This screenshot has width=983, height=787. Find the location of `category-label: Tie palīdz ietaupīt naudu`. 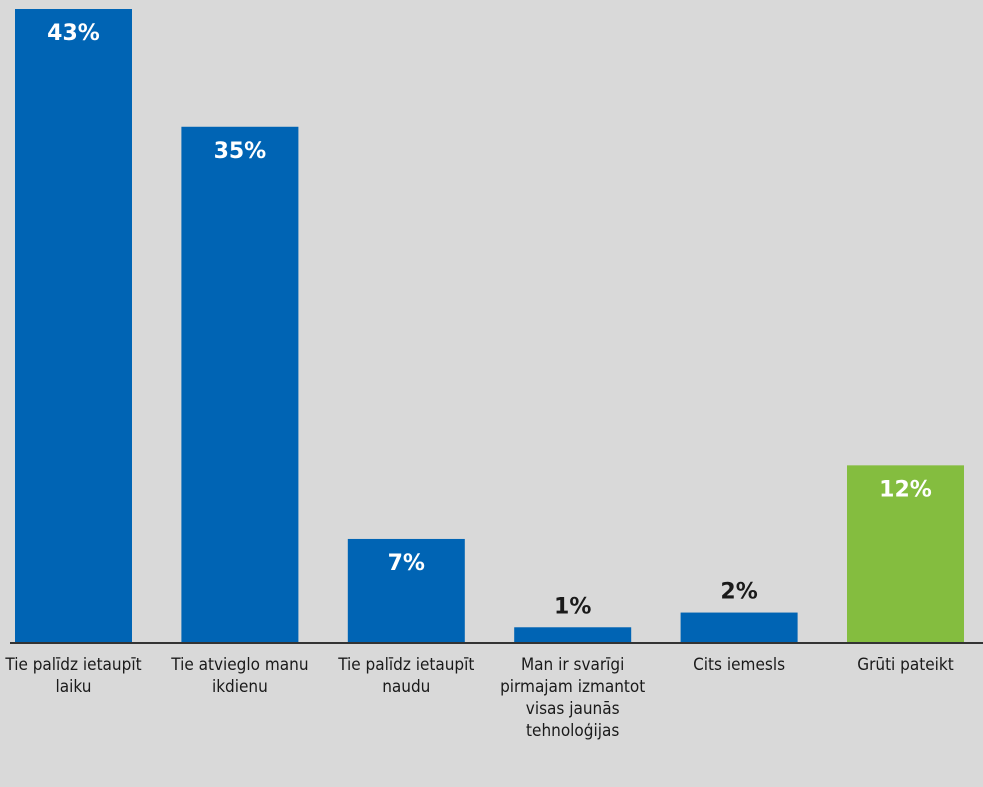

category-label: Tie palīdz ietaupīt naudu is located at coordinates (406, 676).